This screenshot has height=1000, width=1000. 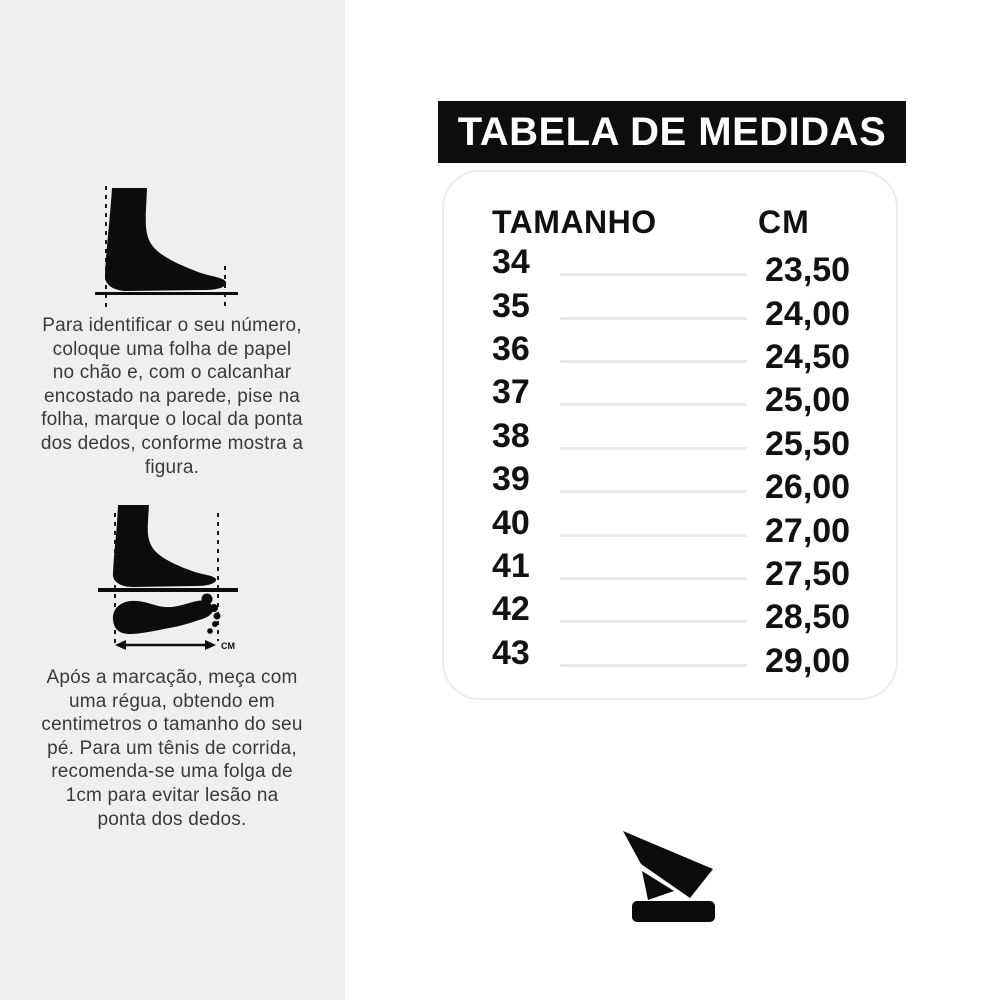 I want to click on size-value: 37, so click(x=511, y=392).